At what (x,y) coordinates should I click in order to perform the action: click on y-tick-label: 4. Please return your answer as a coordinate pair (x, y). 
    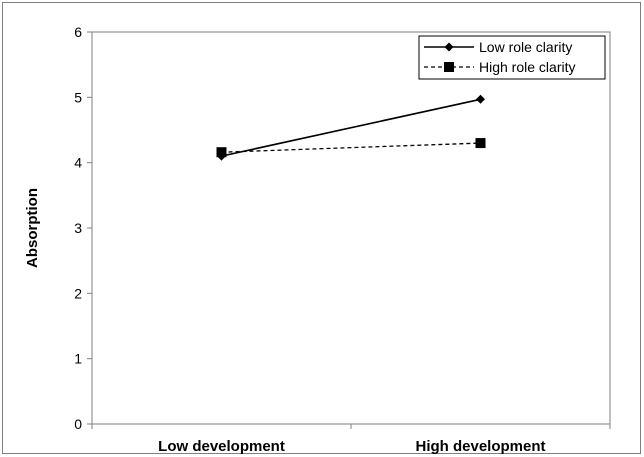
    Looking at the image, I should click on (78, 163).